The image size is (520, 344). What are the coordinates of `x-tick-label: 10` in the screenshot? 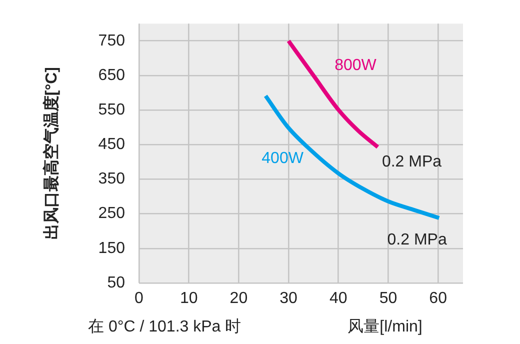 It's located at (189, 299).